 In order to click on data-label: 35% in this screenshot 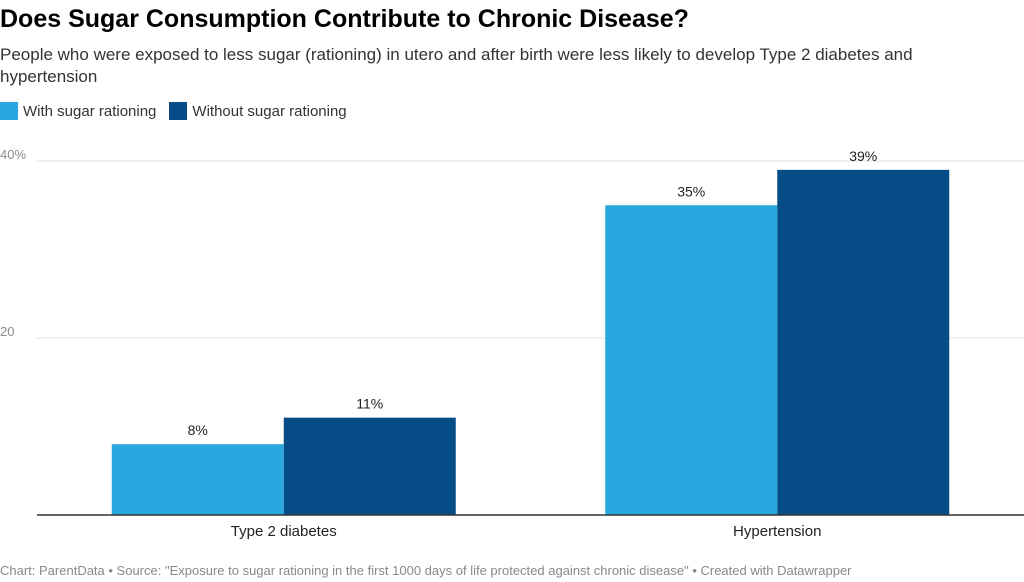, I will do `click(691, 191)`.